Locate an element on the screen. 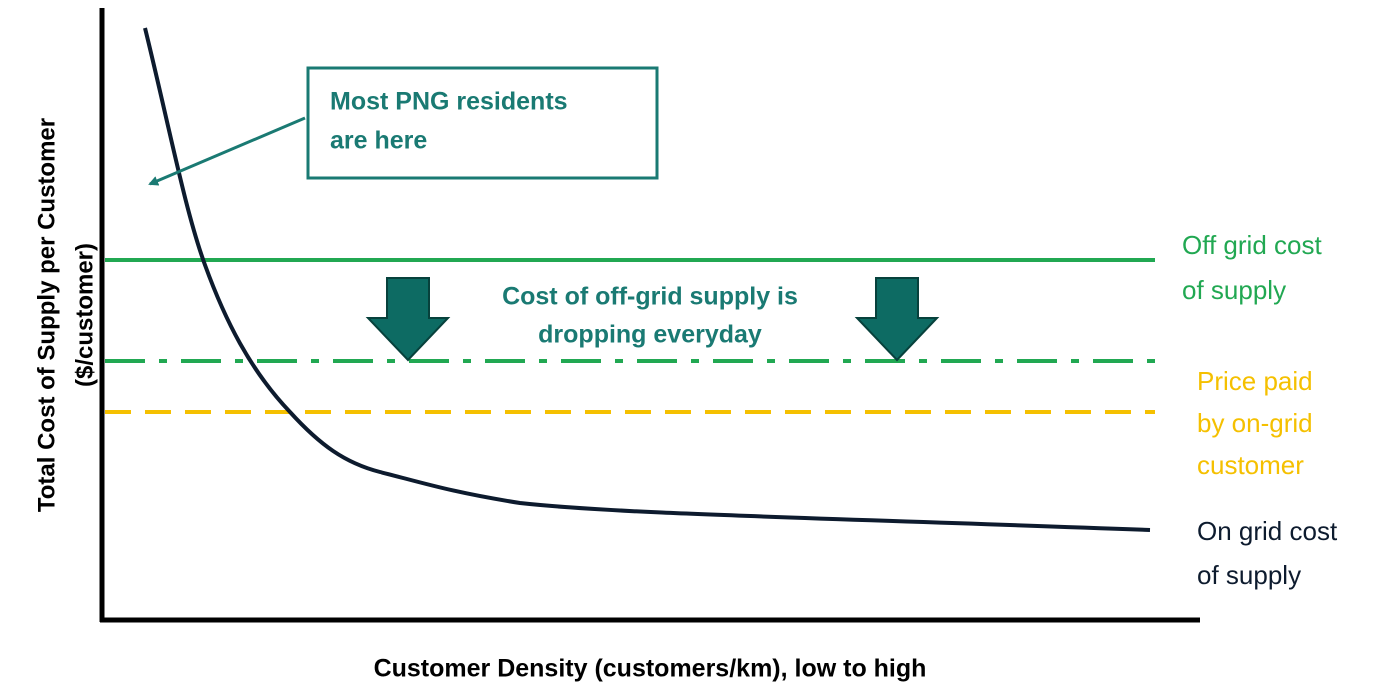 The image size is (1378, 697). callout-box is located at coordinates (482, 123).